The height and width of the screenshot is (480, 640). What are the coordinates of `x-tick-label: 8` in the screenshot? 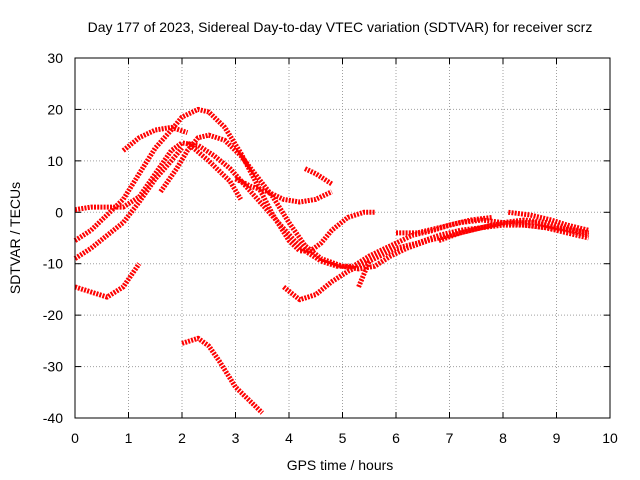 It's located at (503, 438).